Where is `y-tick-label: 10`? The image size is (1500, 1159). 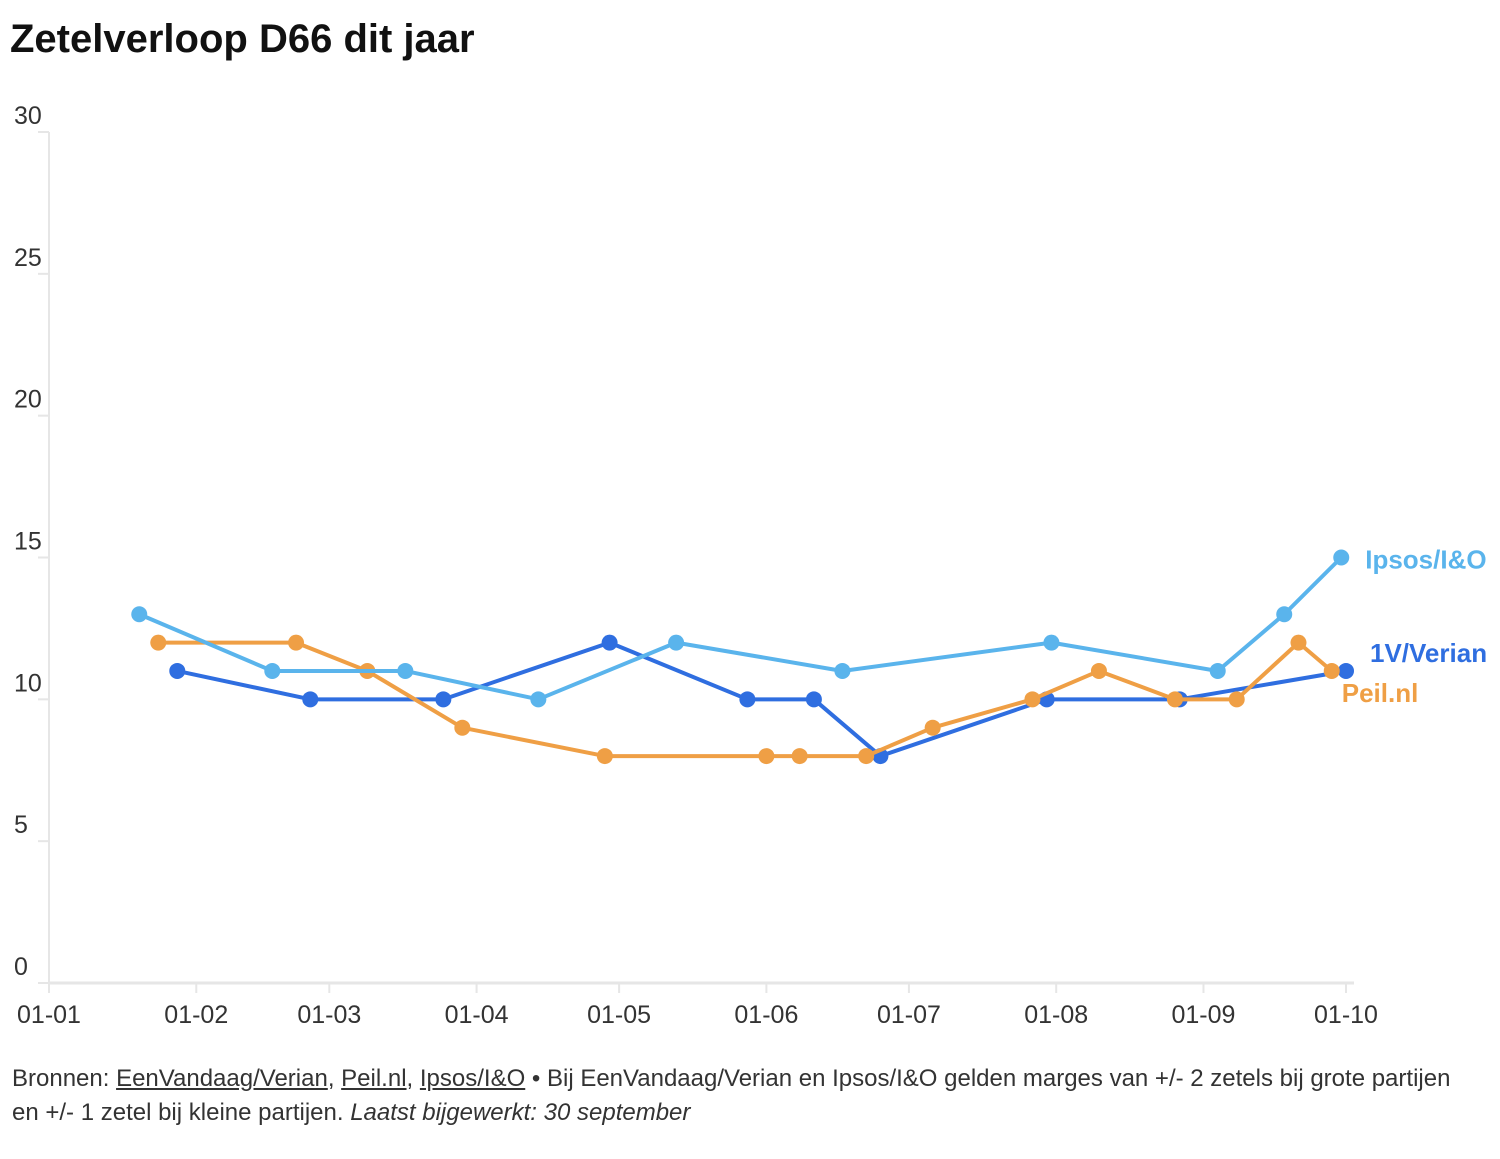 y-tick-label: 10 is located at coordinates (28, 683).